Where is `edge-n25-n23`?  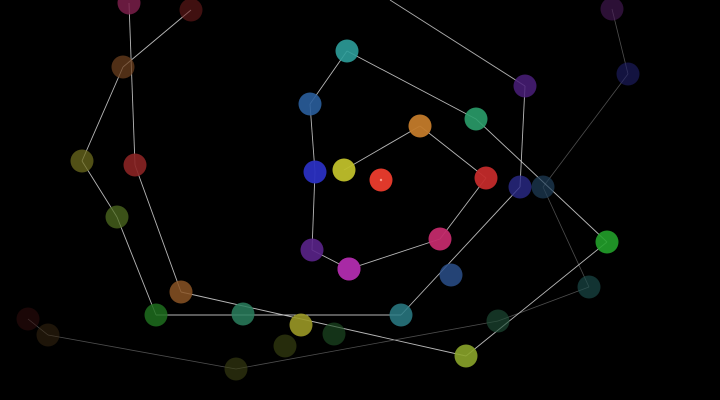
edge-n25-n23 is located at coordinates (382, 148).